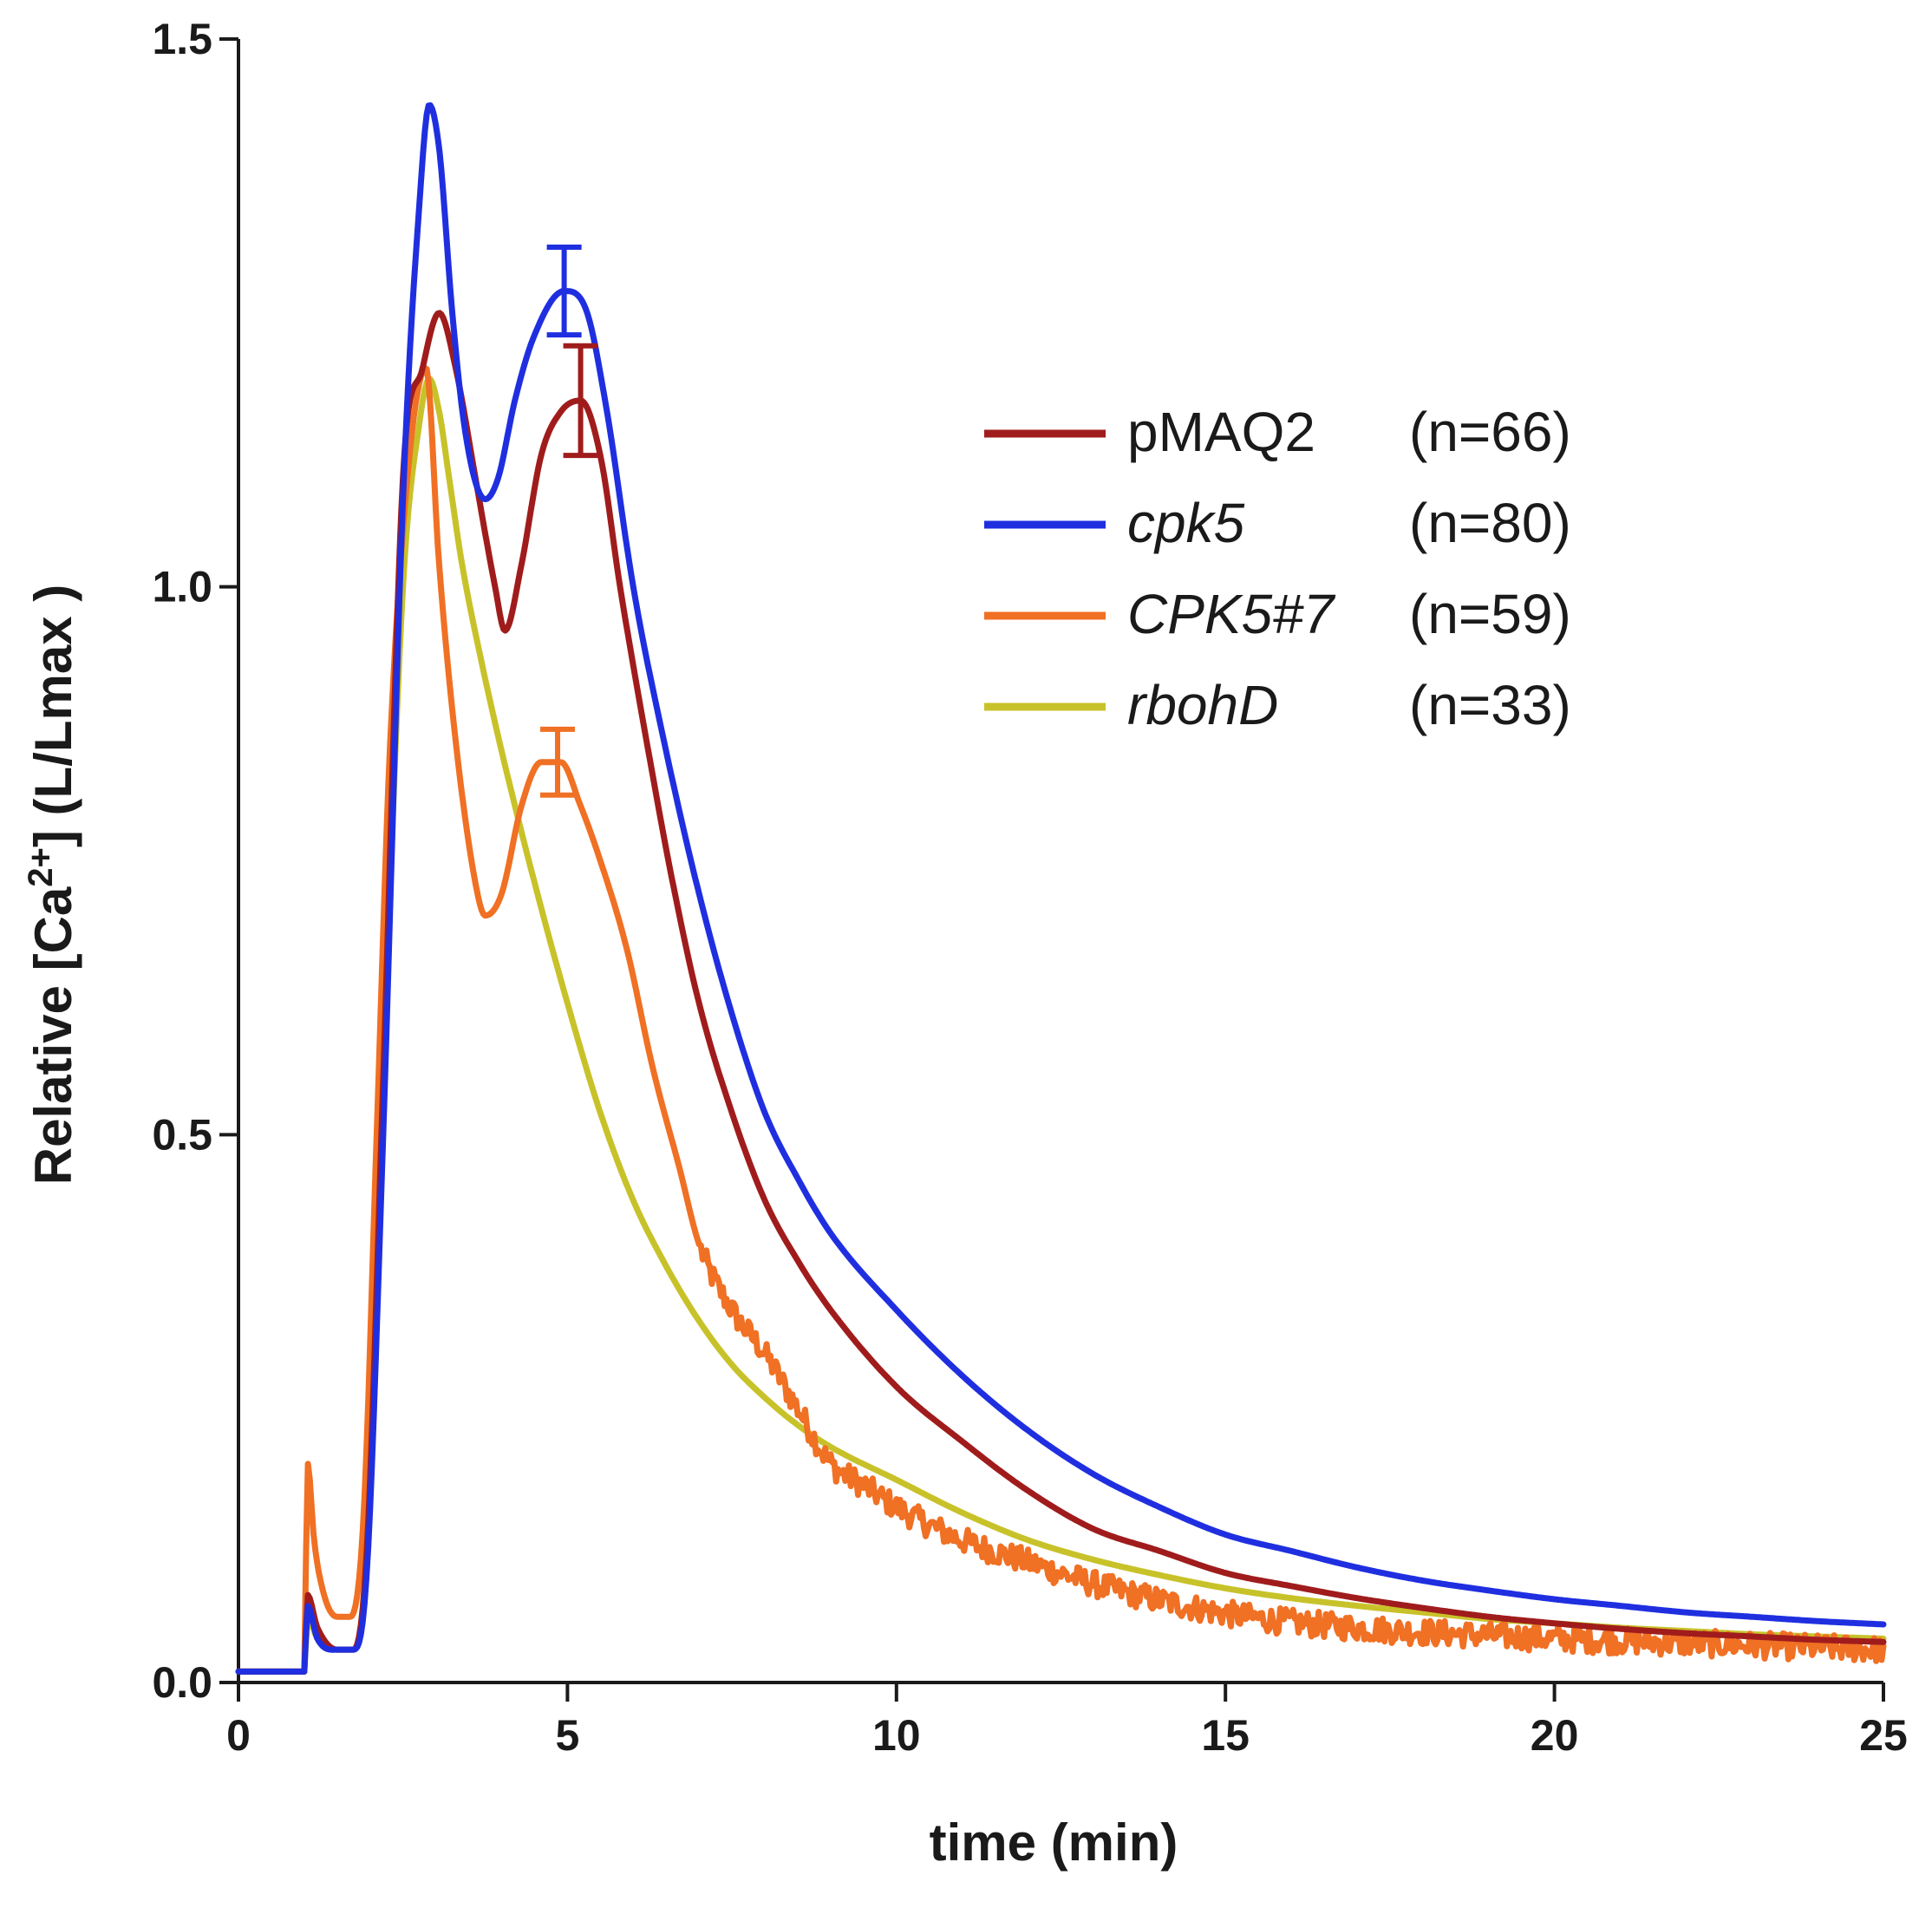  What do you see at coordinates (1490, 614) in the screenshot?
I see `legend-count-cpk57: (n=59)` at bounding box center [1490, 614].